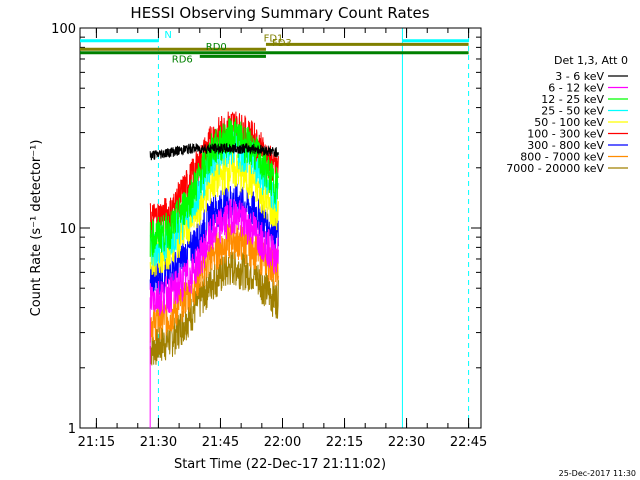 The width and height of the screenshot is (640, 480). Describe the element at coordinates (96, 442) in the screenshot. I see `x-tick-label: 21:15` at that location.